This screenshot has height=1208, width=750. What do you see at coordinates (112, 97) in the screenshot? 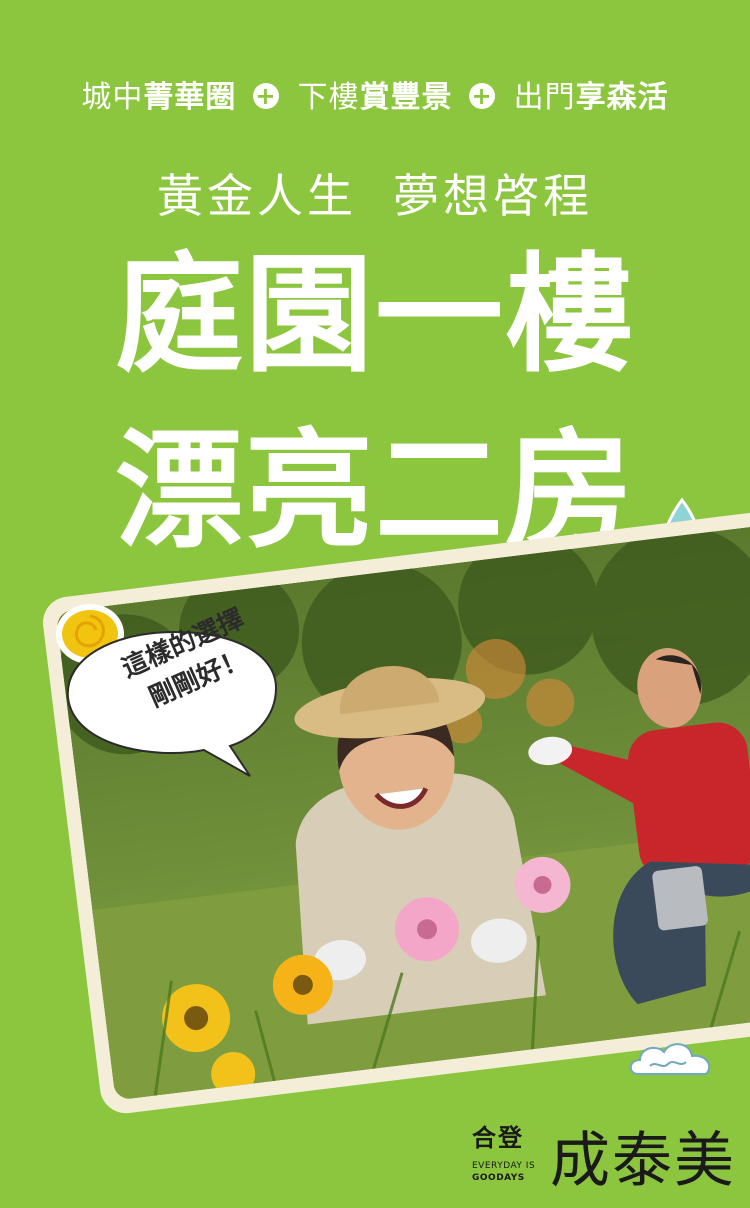
I see `tagline-light-1: 城中` at bounding box center [112, 97].